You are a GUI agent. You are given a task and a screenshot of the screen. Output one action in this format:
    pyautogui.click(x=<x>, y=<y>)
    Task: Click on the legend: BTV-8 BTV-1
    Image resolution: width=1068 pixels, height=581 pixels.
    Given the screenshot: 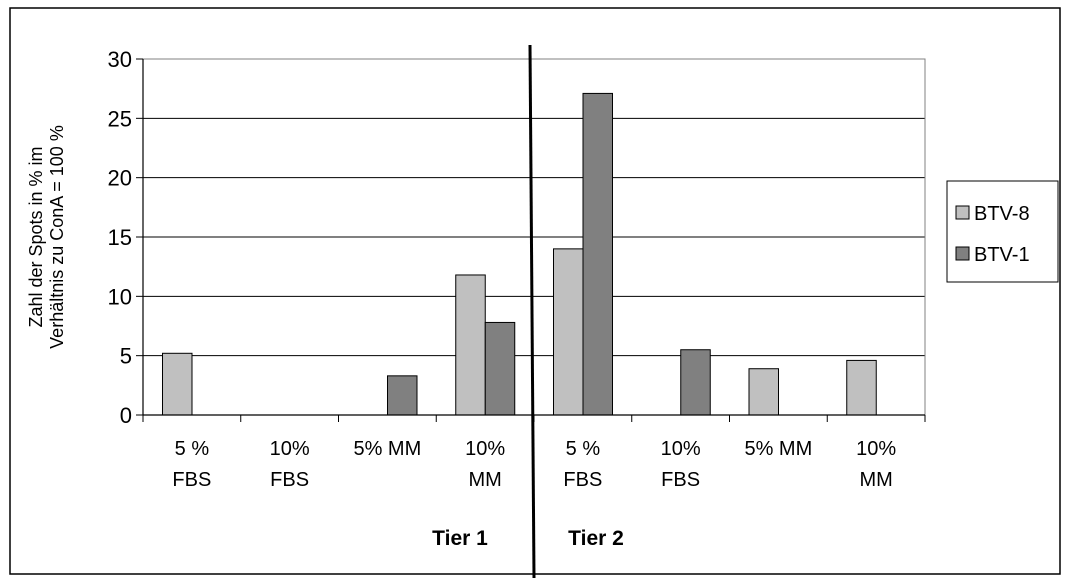 What is the action you would take?
    pyautogui.click(x=1002, y=231)
    